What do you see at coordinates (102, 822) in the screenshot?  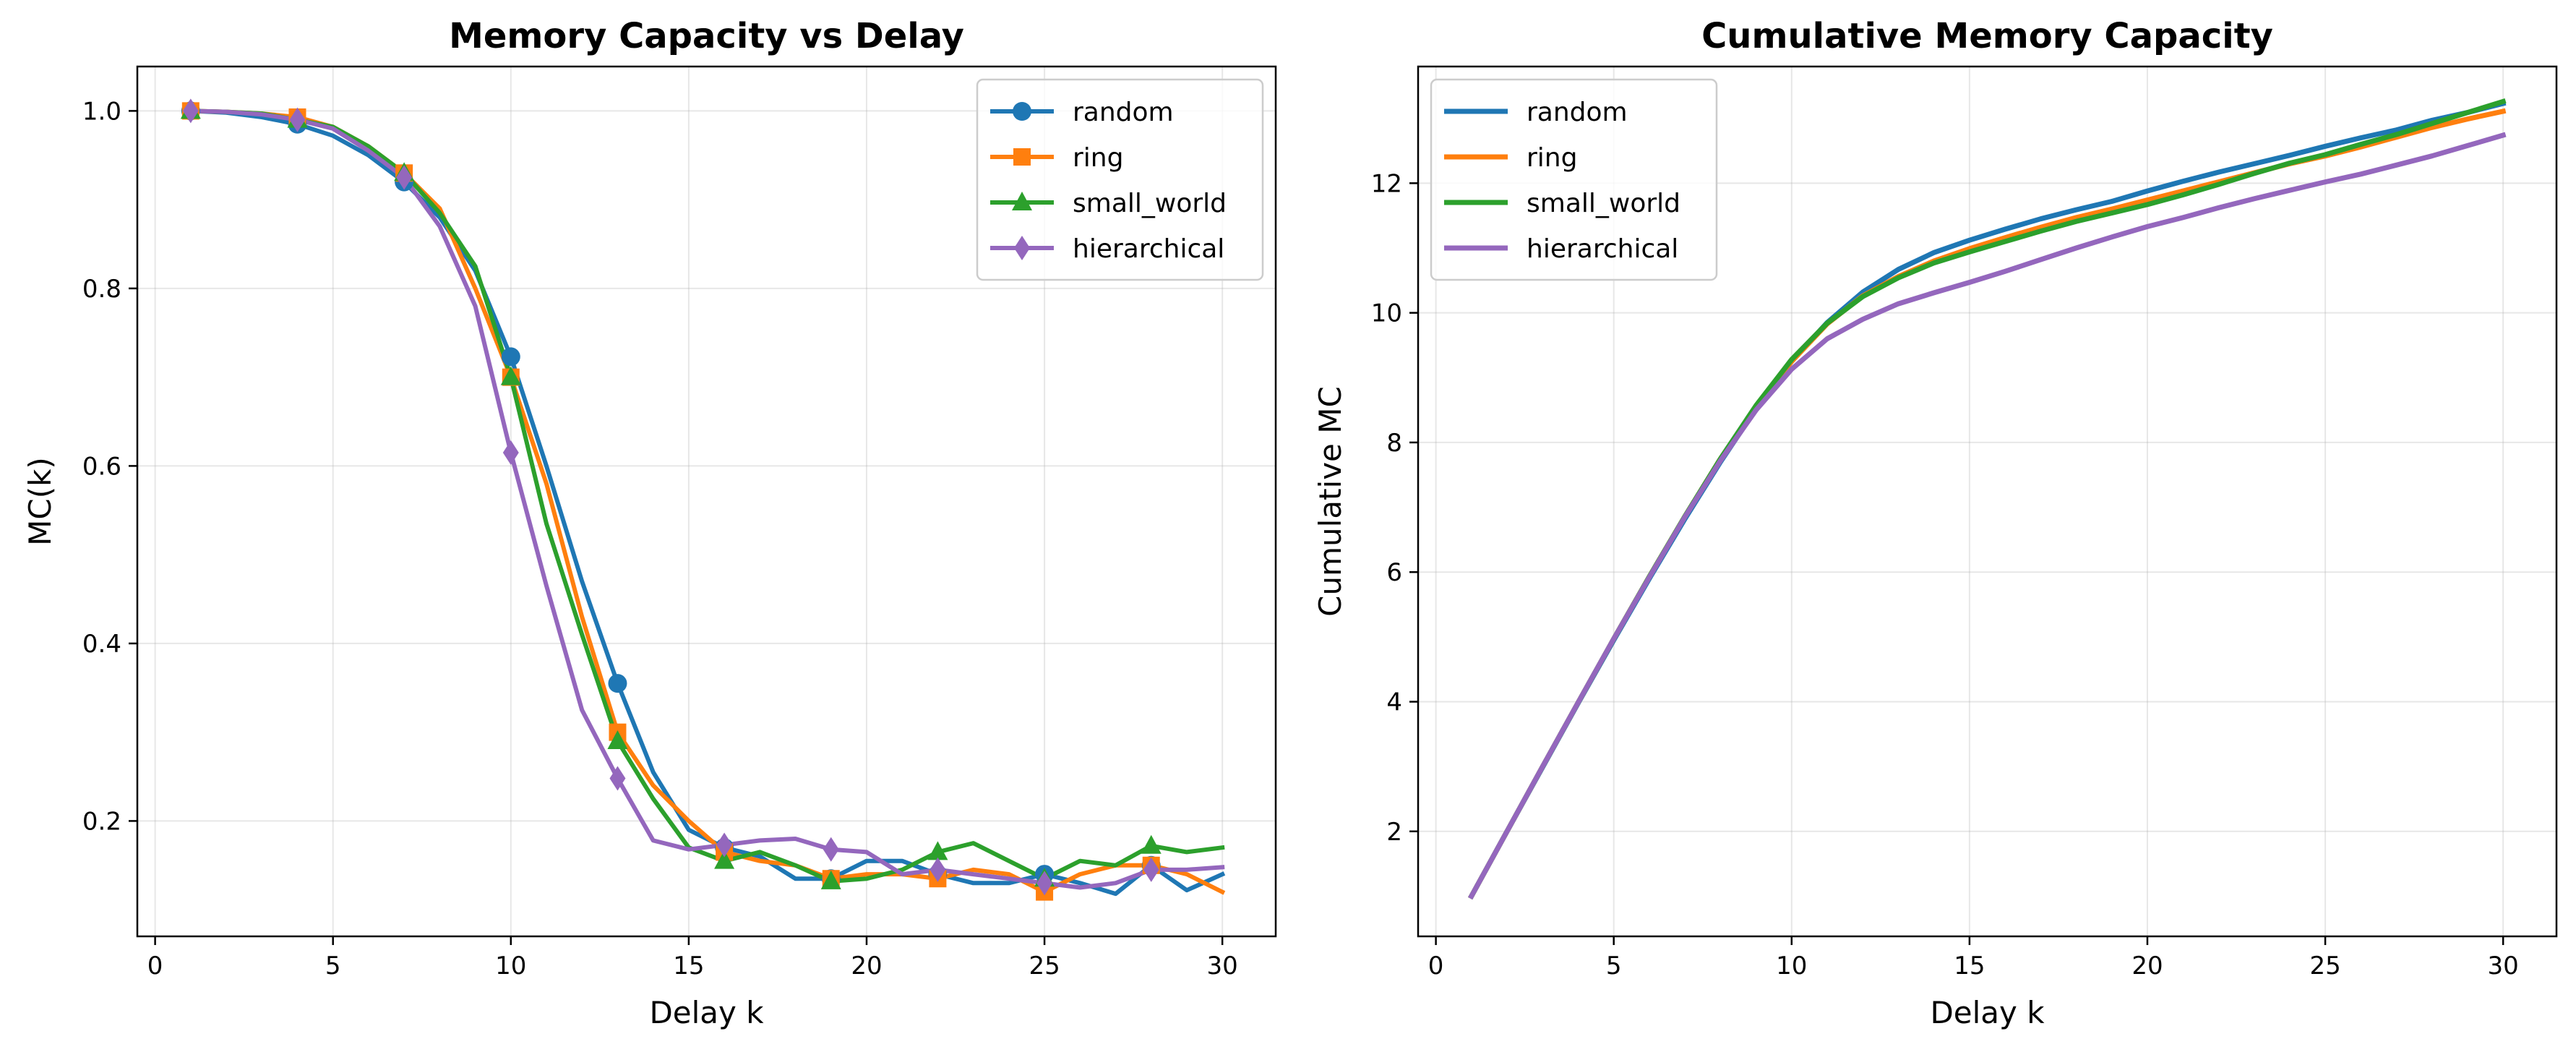 I see `y-tick-label: 0.2` at bounding box center [102, 822].